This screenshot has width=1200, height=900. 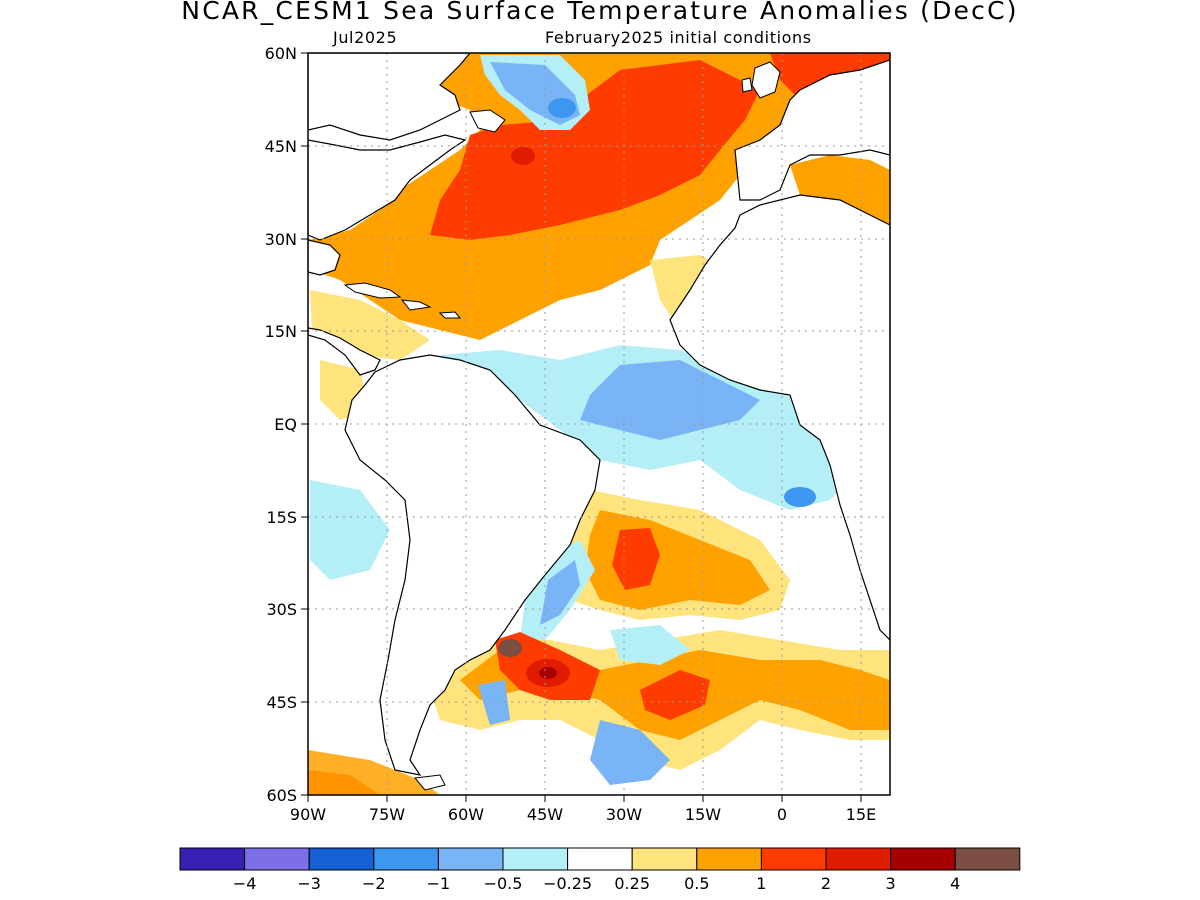 I want to click on lon-label-15w: 15W, so click(x=703, y=814).